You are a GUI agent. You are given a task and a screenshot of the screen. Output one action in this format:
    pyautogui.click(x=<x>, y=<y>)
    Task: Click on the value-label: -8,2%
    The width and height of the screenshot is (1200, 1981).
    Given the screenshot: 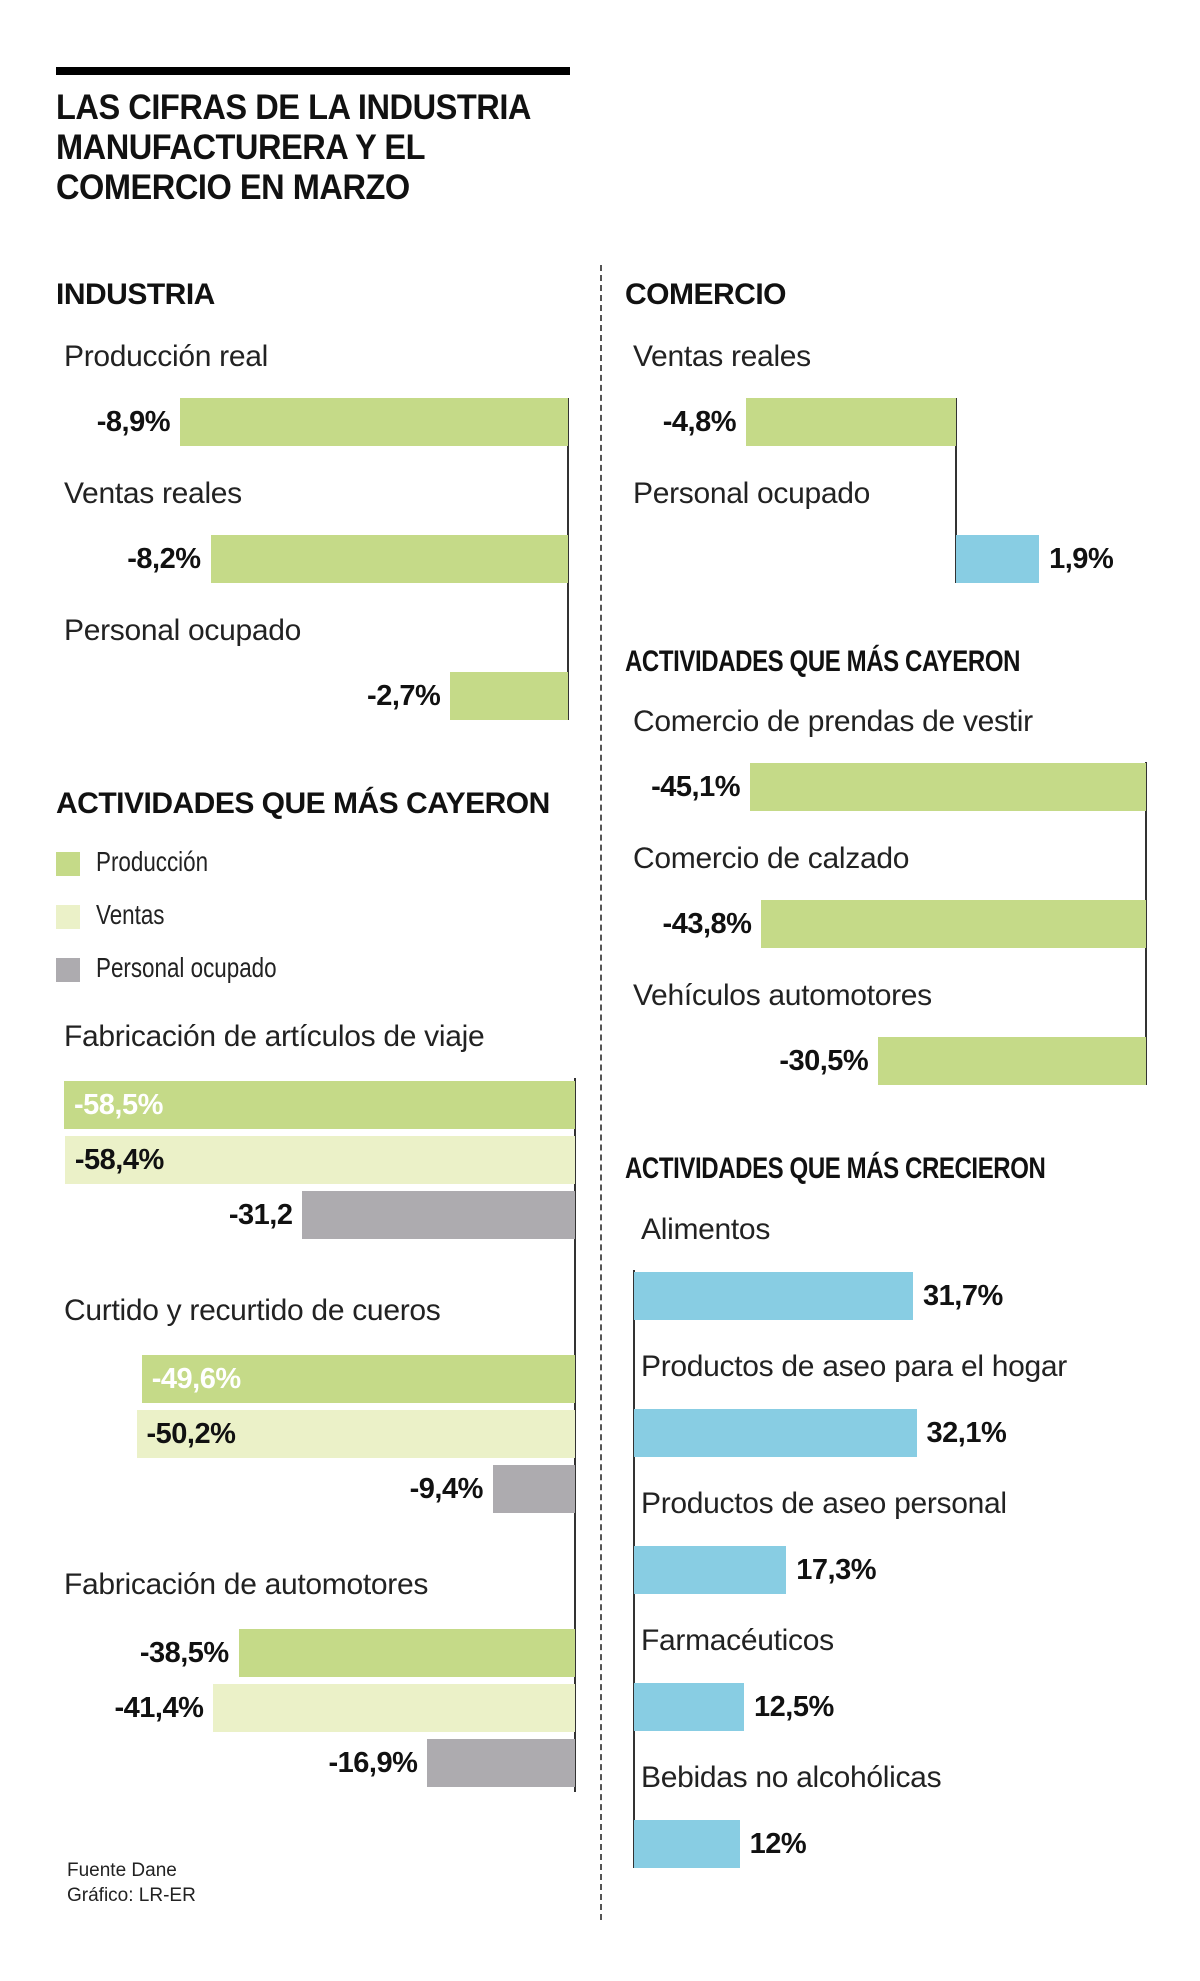 What is the action you would take?
    pyautogui.click(x=164, y=559)
    